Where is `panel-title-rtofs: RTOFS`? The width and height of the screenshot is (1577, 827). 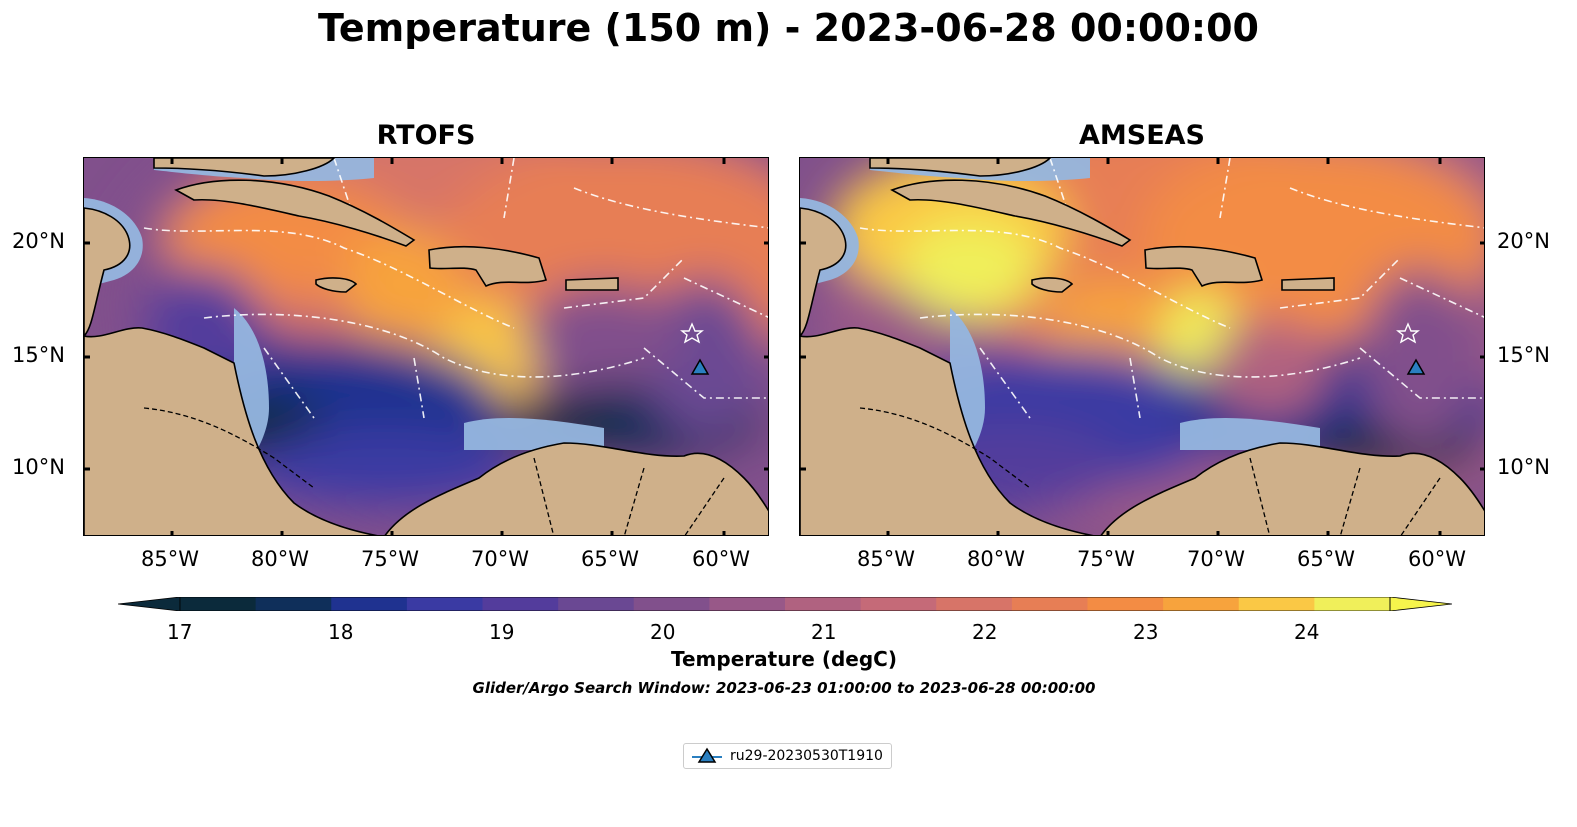 panel-title-rtofs: RTOFS is located at coordinates (426, 135).